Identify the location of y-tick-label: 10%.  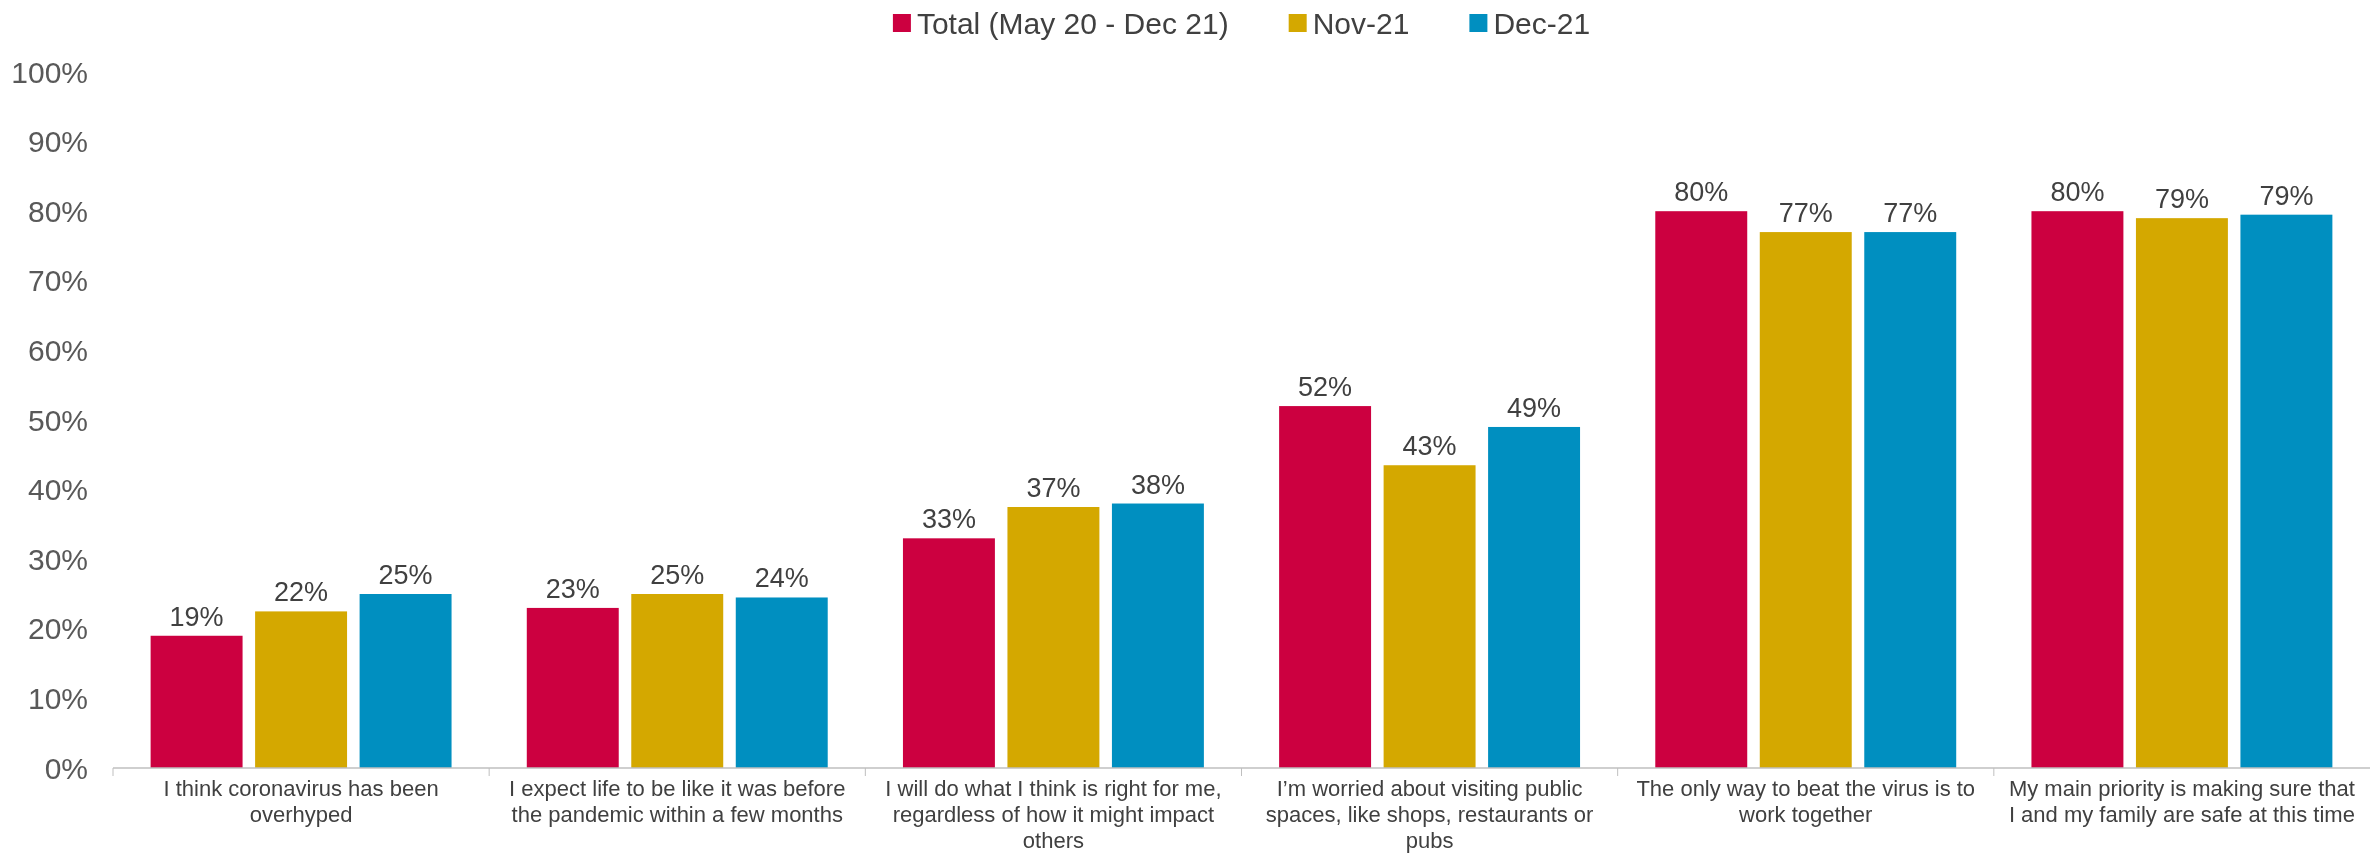
(57, 698).